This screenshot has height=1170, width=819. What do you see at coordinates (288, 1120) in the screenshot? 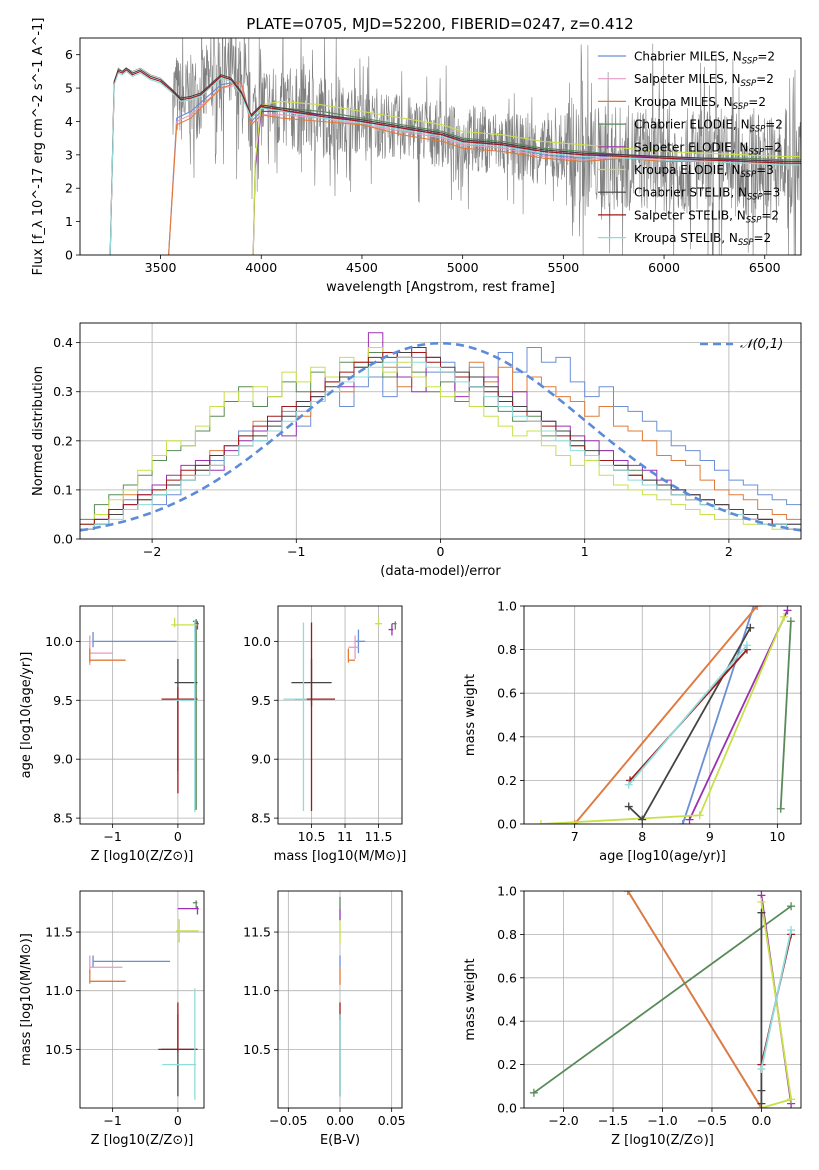
I see `x-tick-label: −0.05` at bounding box center [288, 1120].